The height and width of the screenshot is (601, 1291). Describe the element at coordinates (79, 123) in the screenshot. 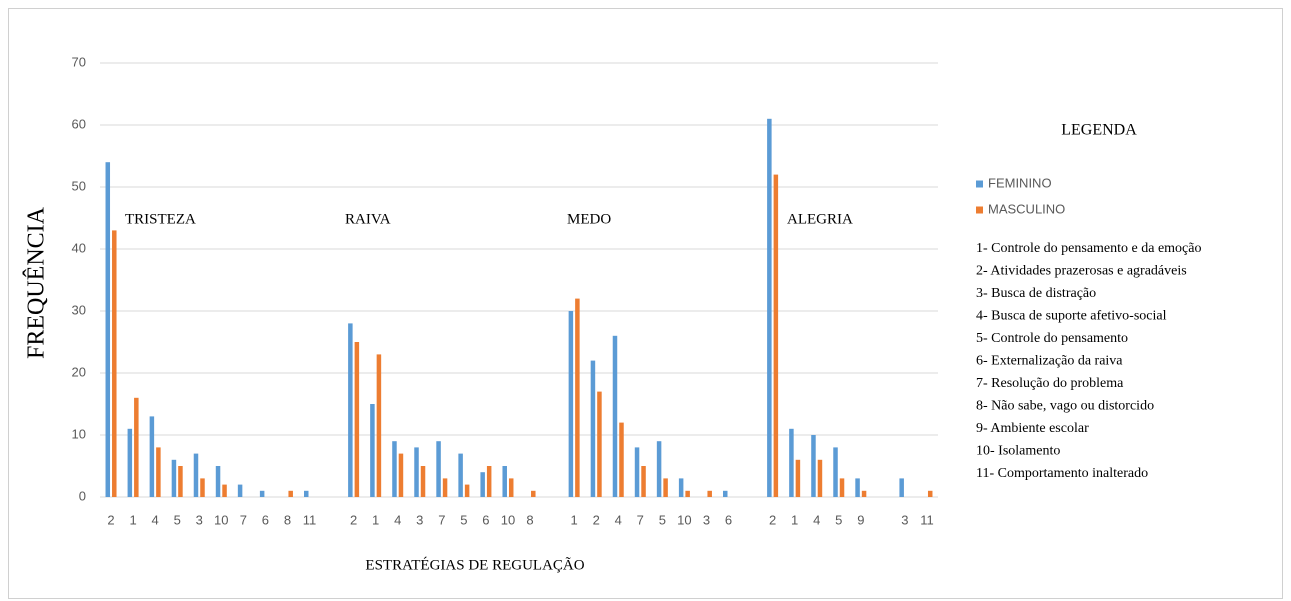

I see `y-tick-label: 60` at that location.